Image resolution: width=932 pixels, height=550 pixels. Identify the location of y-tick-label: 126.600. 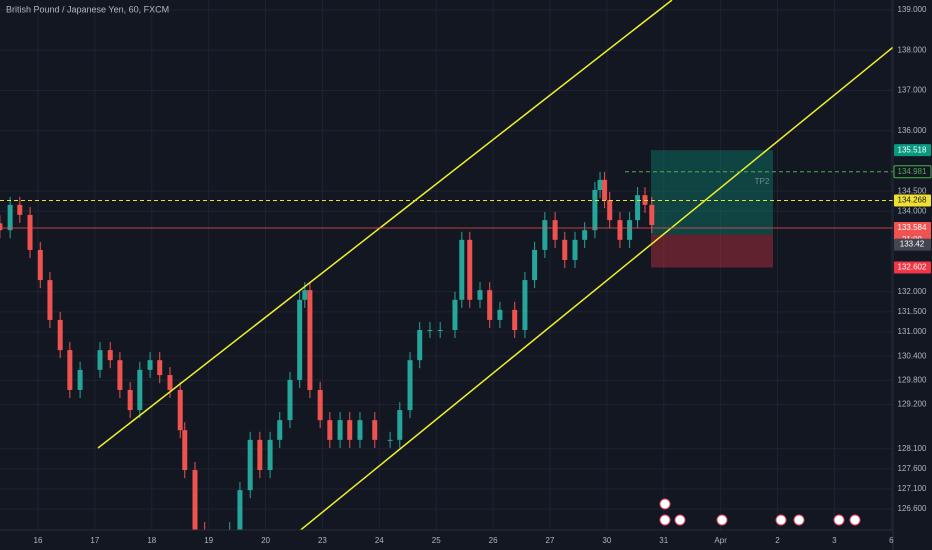
(912, 508).